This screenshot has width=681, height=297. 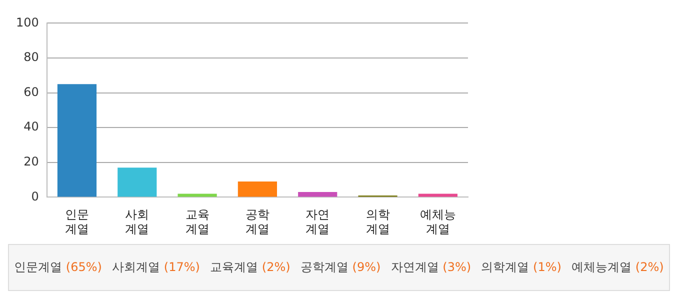 I want to click on x-tick-label: 자연계열, so click(x=318, y=222).